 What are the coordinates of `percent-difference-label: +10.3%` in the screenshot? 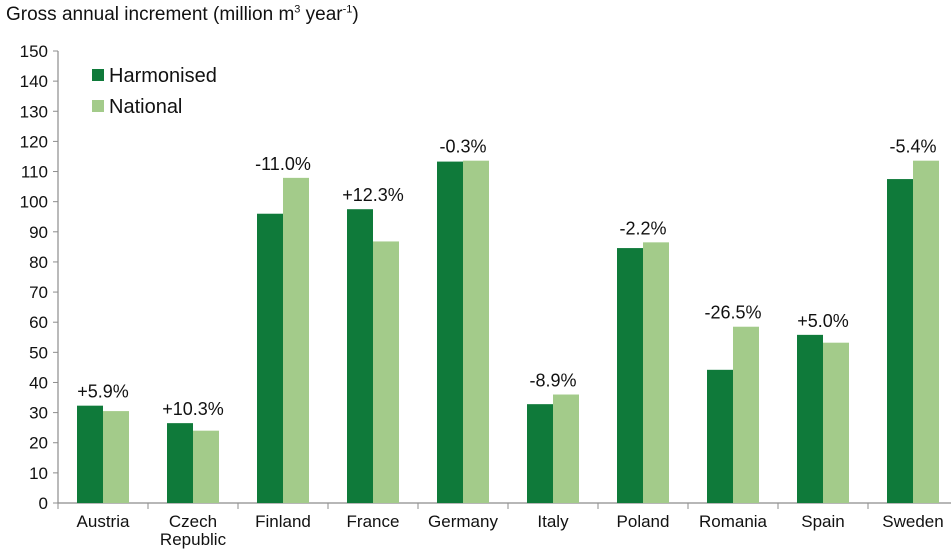 It's located at (193, 409).